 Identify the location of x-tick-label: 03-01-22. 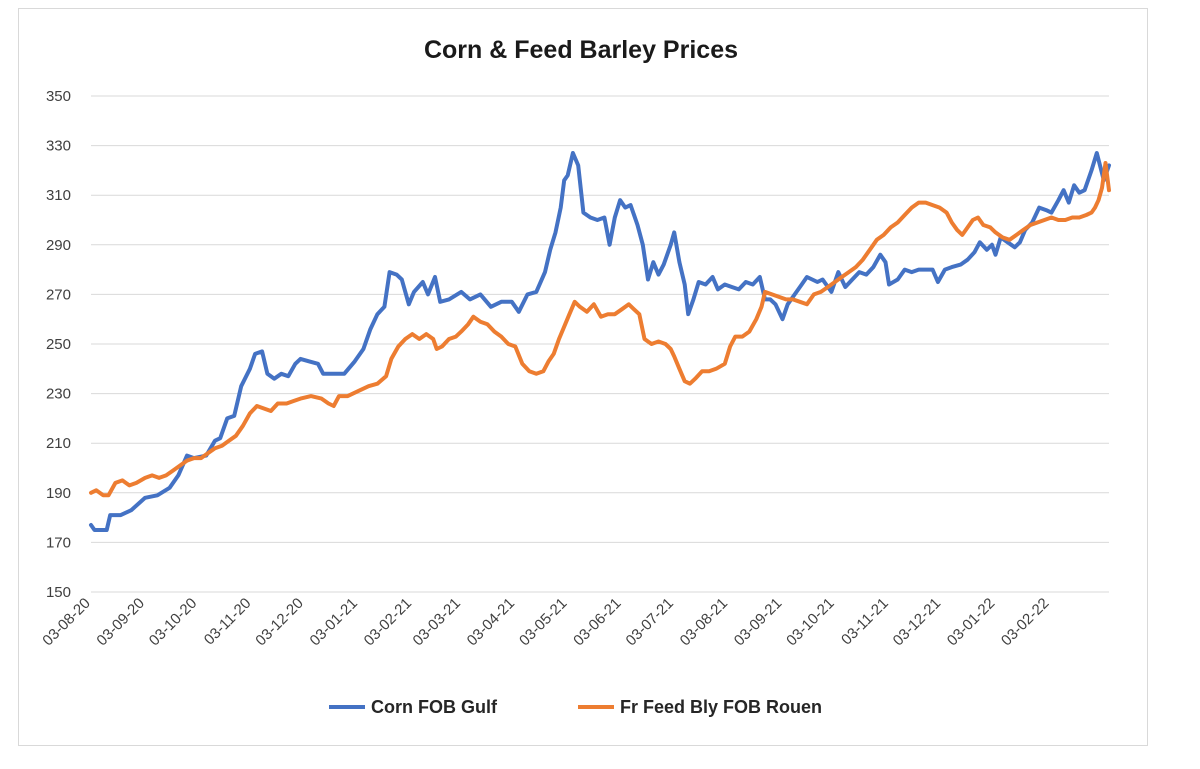
(971, 622).